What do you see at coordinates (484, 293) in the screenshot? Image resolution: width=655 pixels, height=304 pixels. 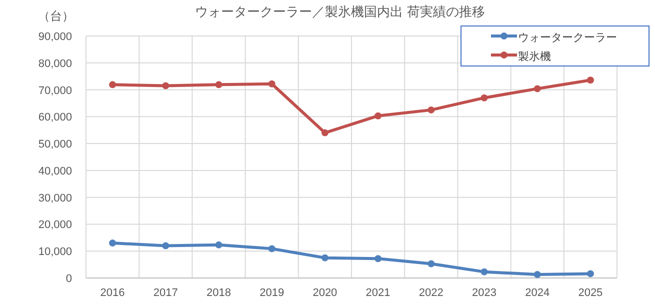 I see `x-tick-label: 2023` at bounding box center [484, 293].